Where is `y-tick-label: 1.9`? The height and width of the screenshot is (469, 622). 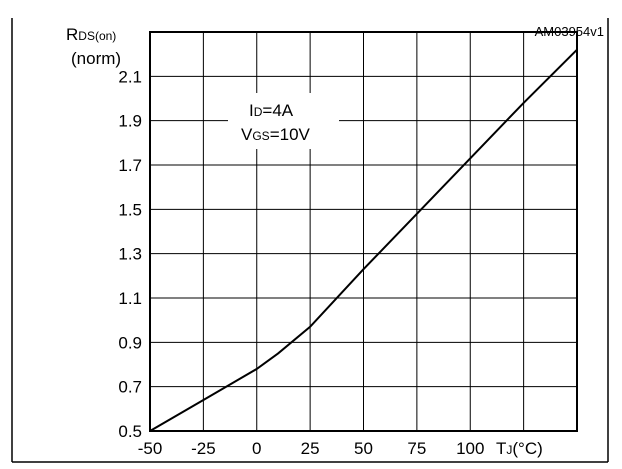 y-tick-label: 1.9 is located at coordinates (130, 121).